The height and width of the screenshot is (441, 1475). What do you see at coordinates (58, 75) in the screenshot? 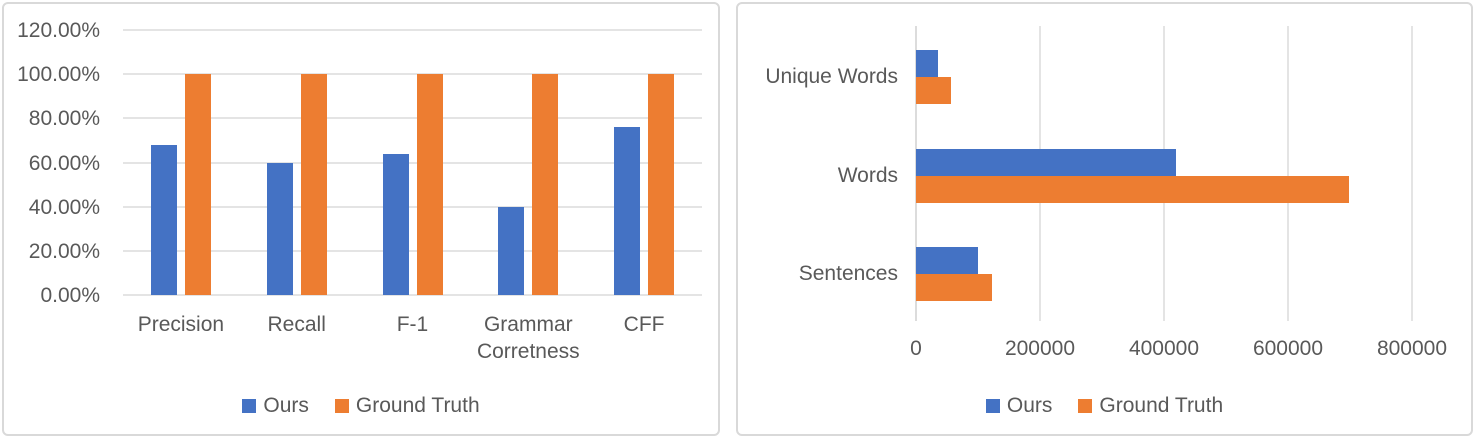
I see `y-axis-tick-label: 100.00%` at bounding box center [58, 75].